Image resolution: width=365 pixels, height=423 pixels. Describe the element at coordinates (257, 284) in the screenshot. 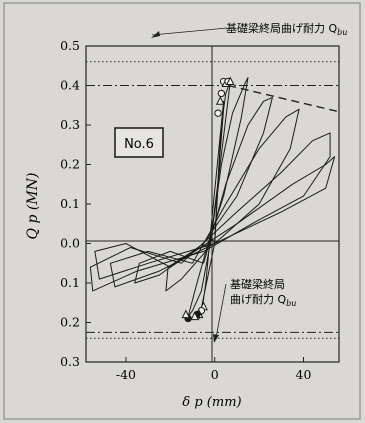

I see `bottom-annotation-line1: 基礎梁終局` at that location.